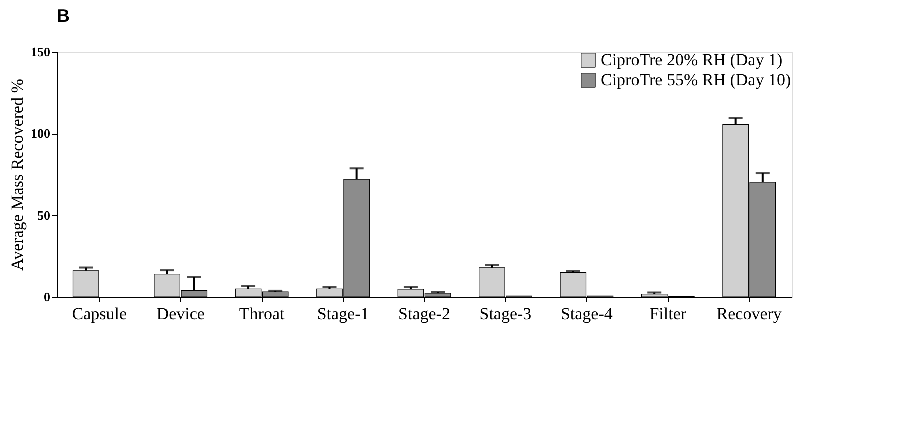  Describe the element at coordinates (587, 314) in the screenshot. I see `x-tick-label: Stage-4` at that location.